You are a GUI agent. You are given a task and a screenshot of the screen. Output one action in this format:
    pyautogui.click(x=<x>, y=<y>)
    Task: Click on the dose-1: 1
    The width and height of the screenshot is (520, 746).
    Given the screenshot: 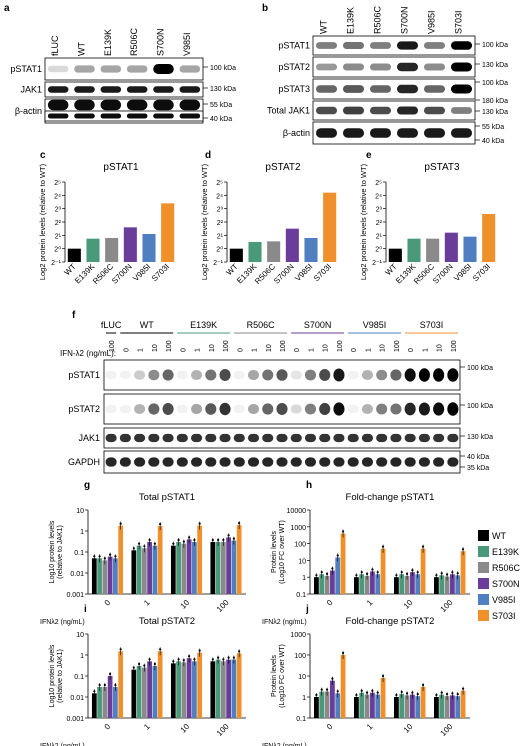 What is the action you would take?
    pyautogui.click(x=311, y=350)
    